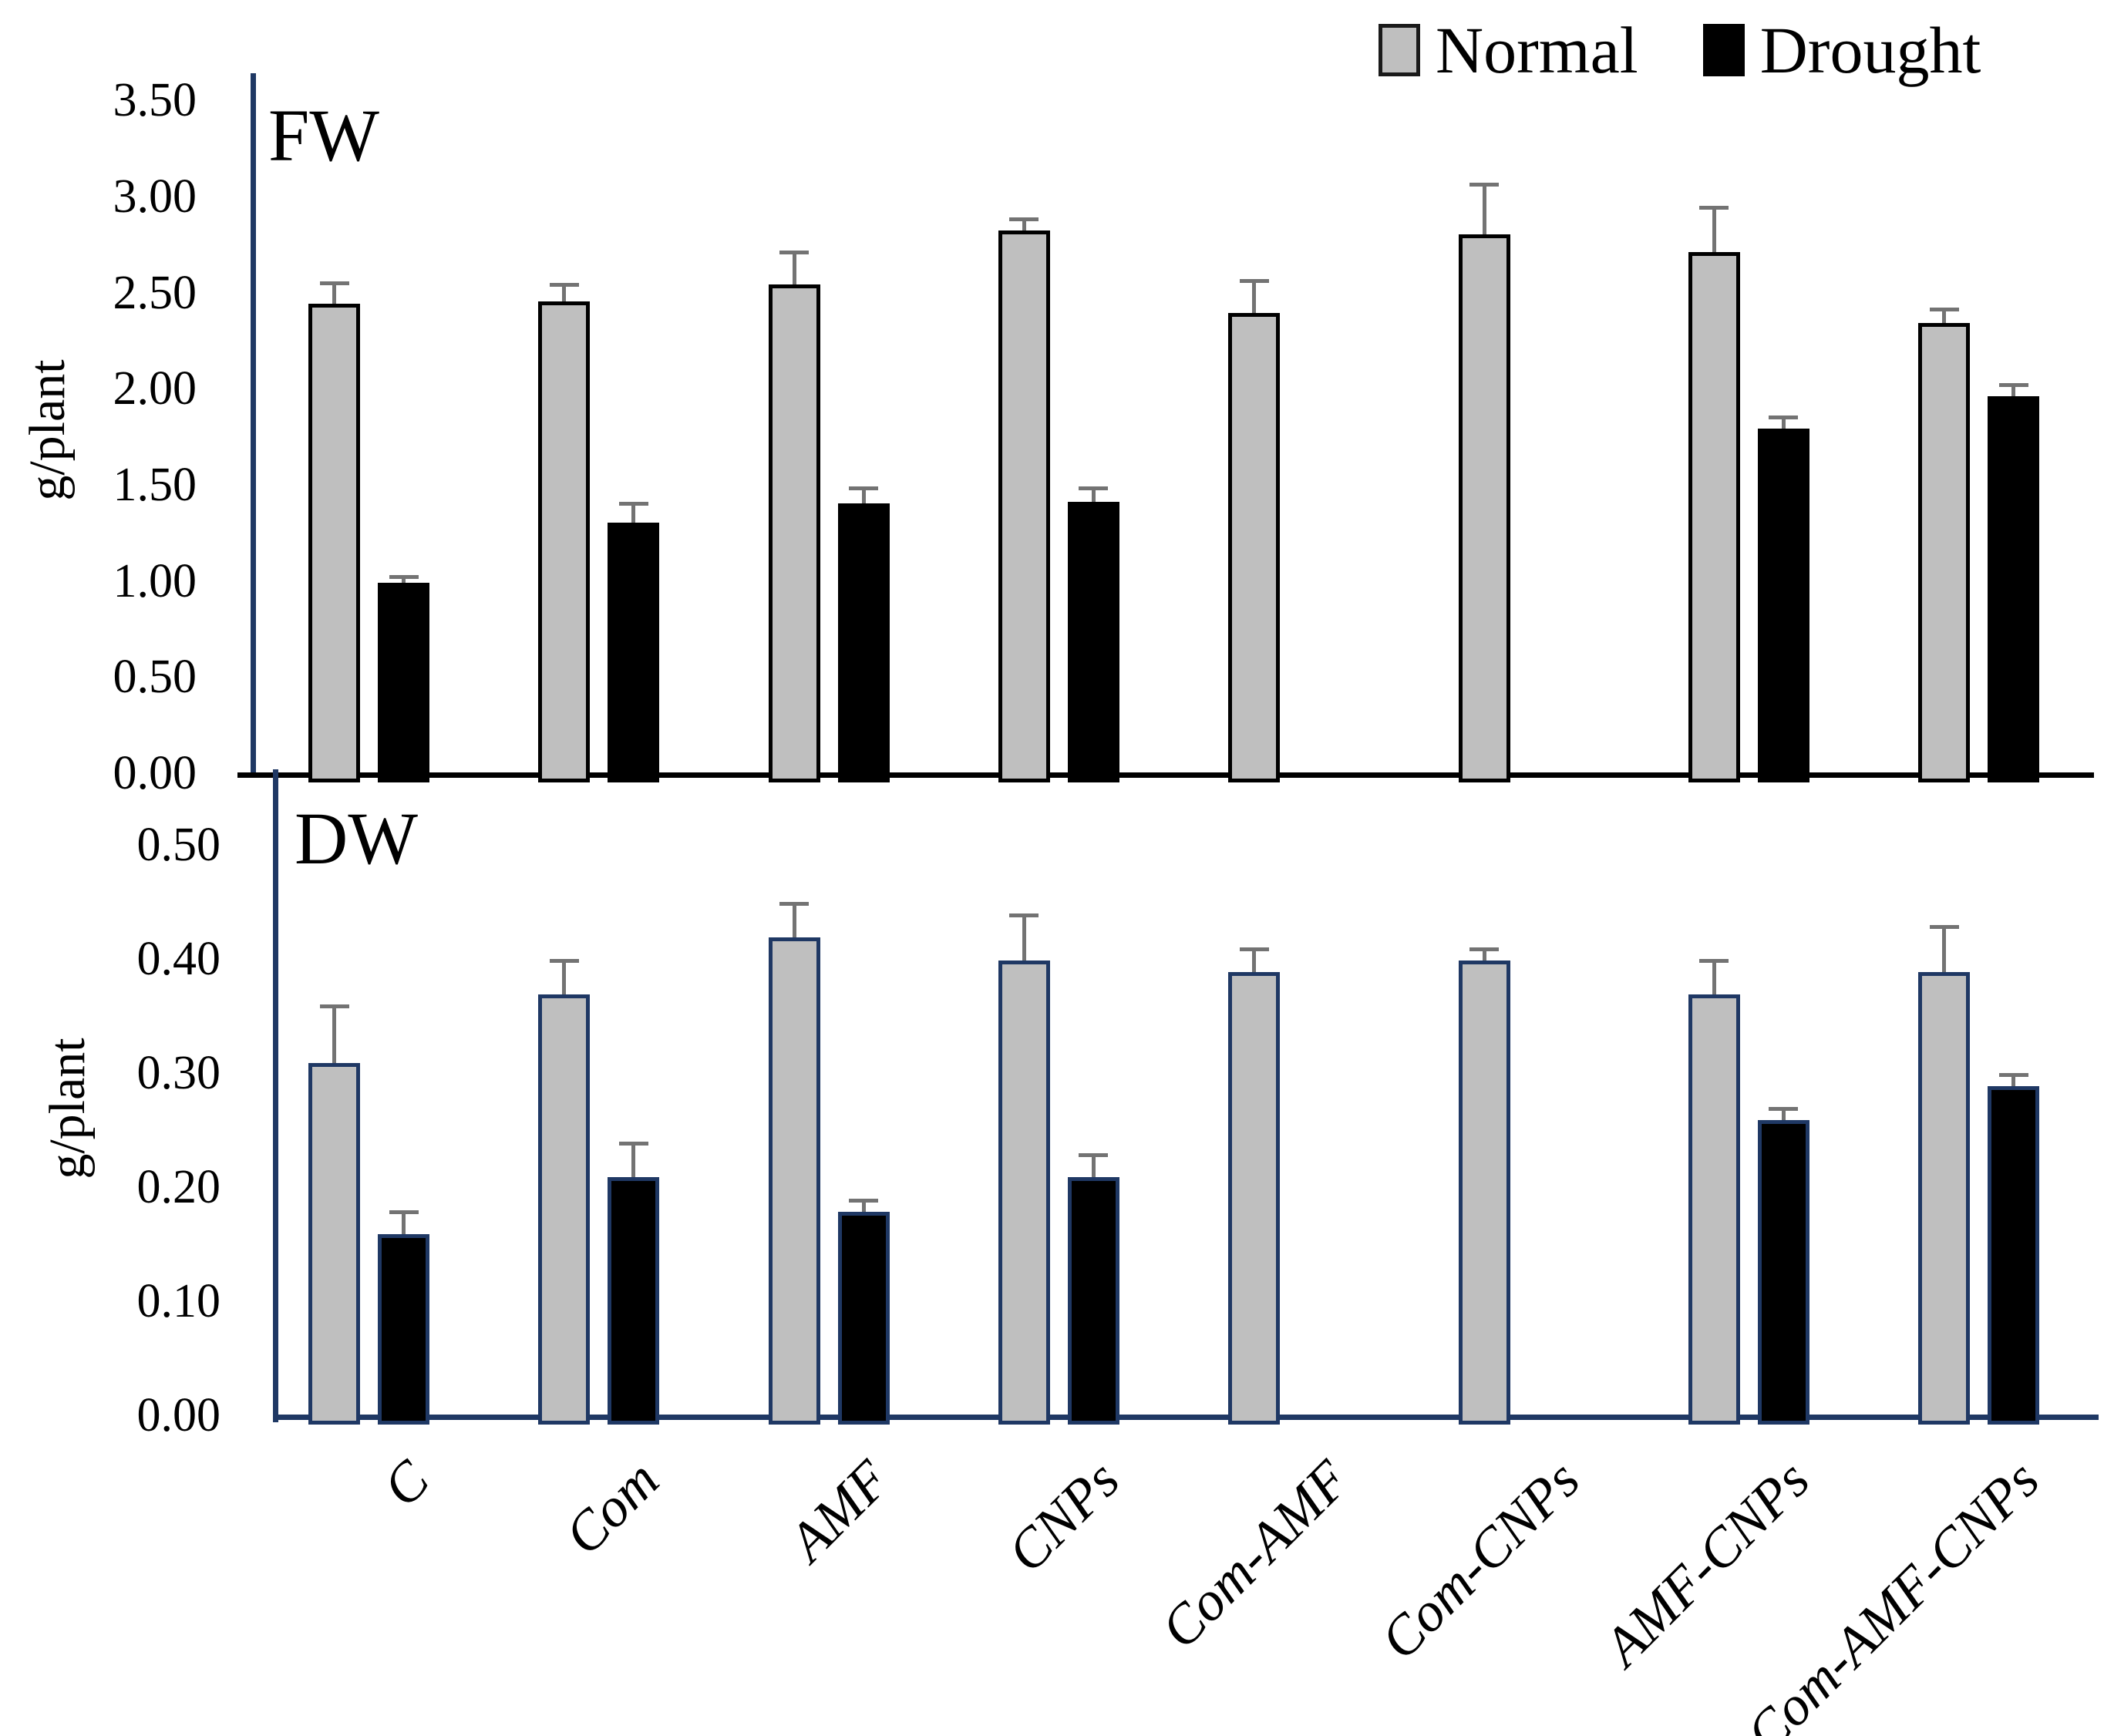  Describe the element at coordinates (1944, 552) in the screenshot. I see `bar-fw-com-amf-cnps-normal` at that location.